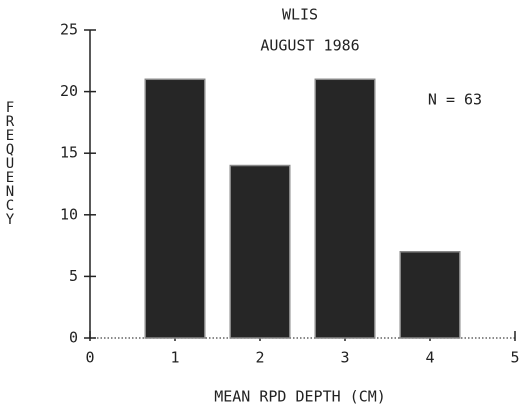 This screenshot has width=522, height=414. I want to click on x-tick-label: 1, so click(174, 358).